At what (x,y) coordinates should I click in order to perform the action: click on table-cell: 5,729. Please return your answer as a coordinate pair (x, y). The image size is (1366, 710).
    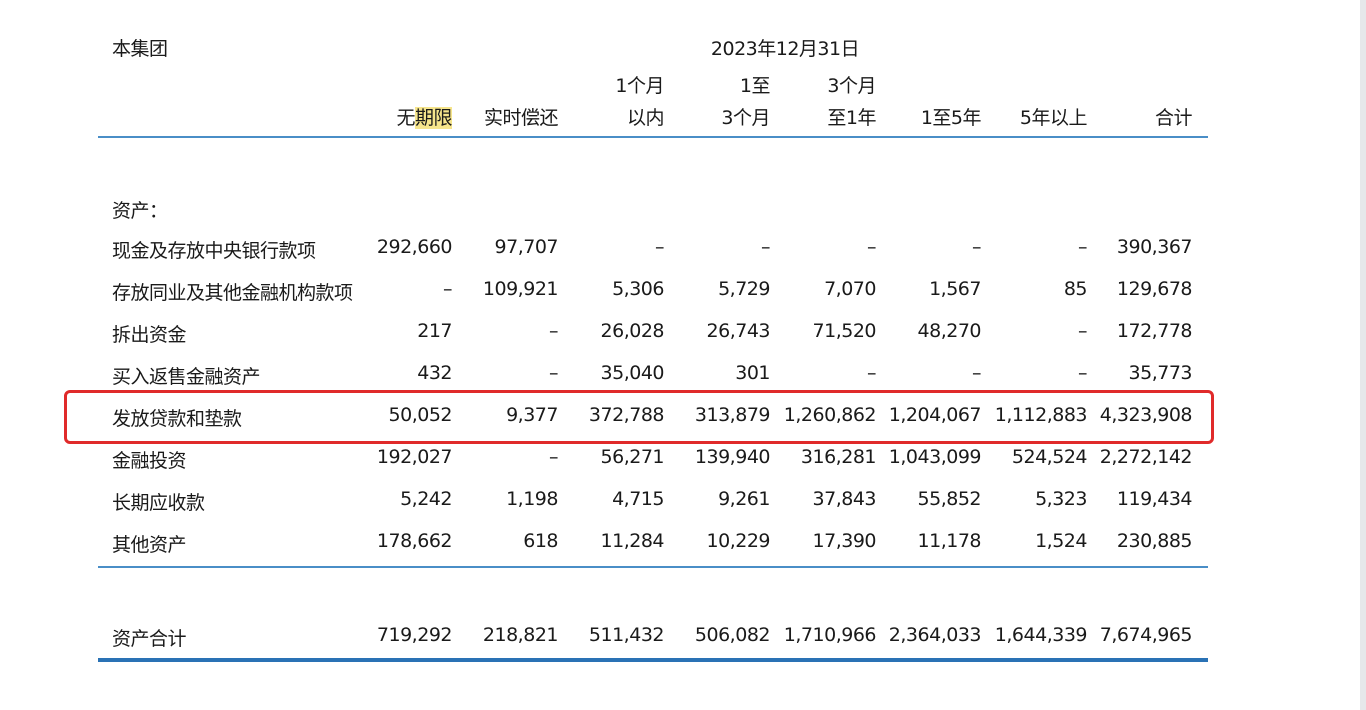
    Looking at the image, I should click on (744, 289).